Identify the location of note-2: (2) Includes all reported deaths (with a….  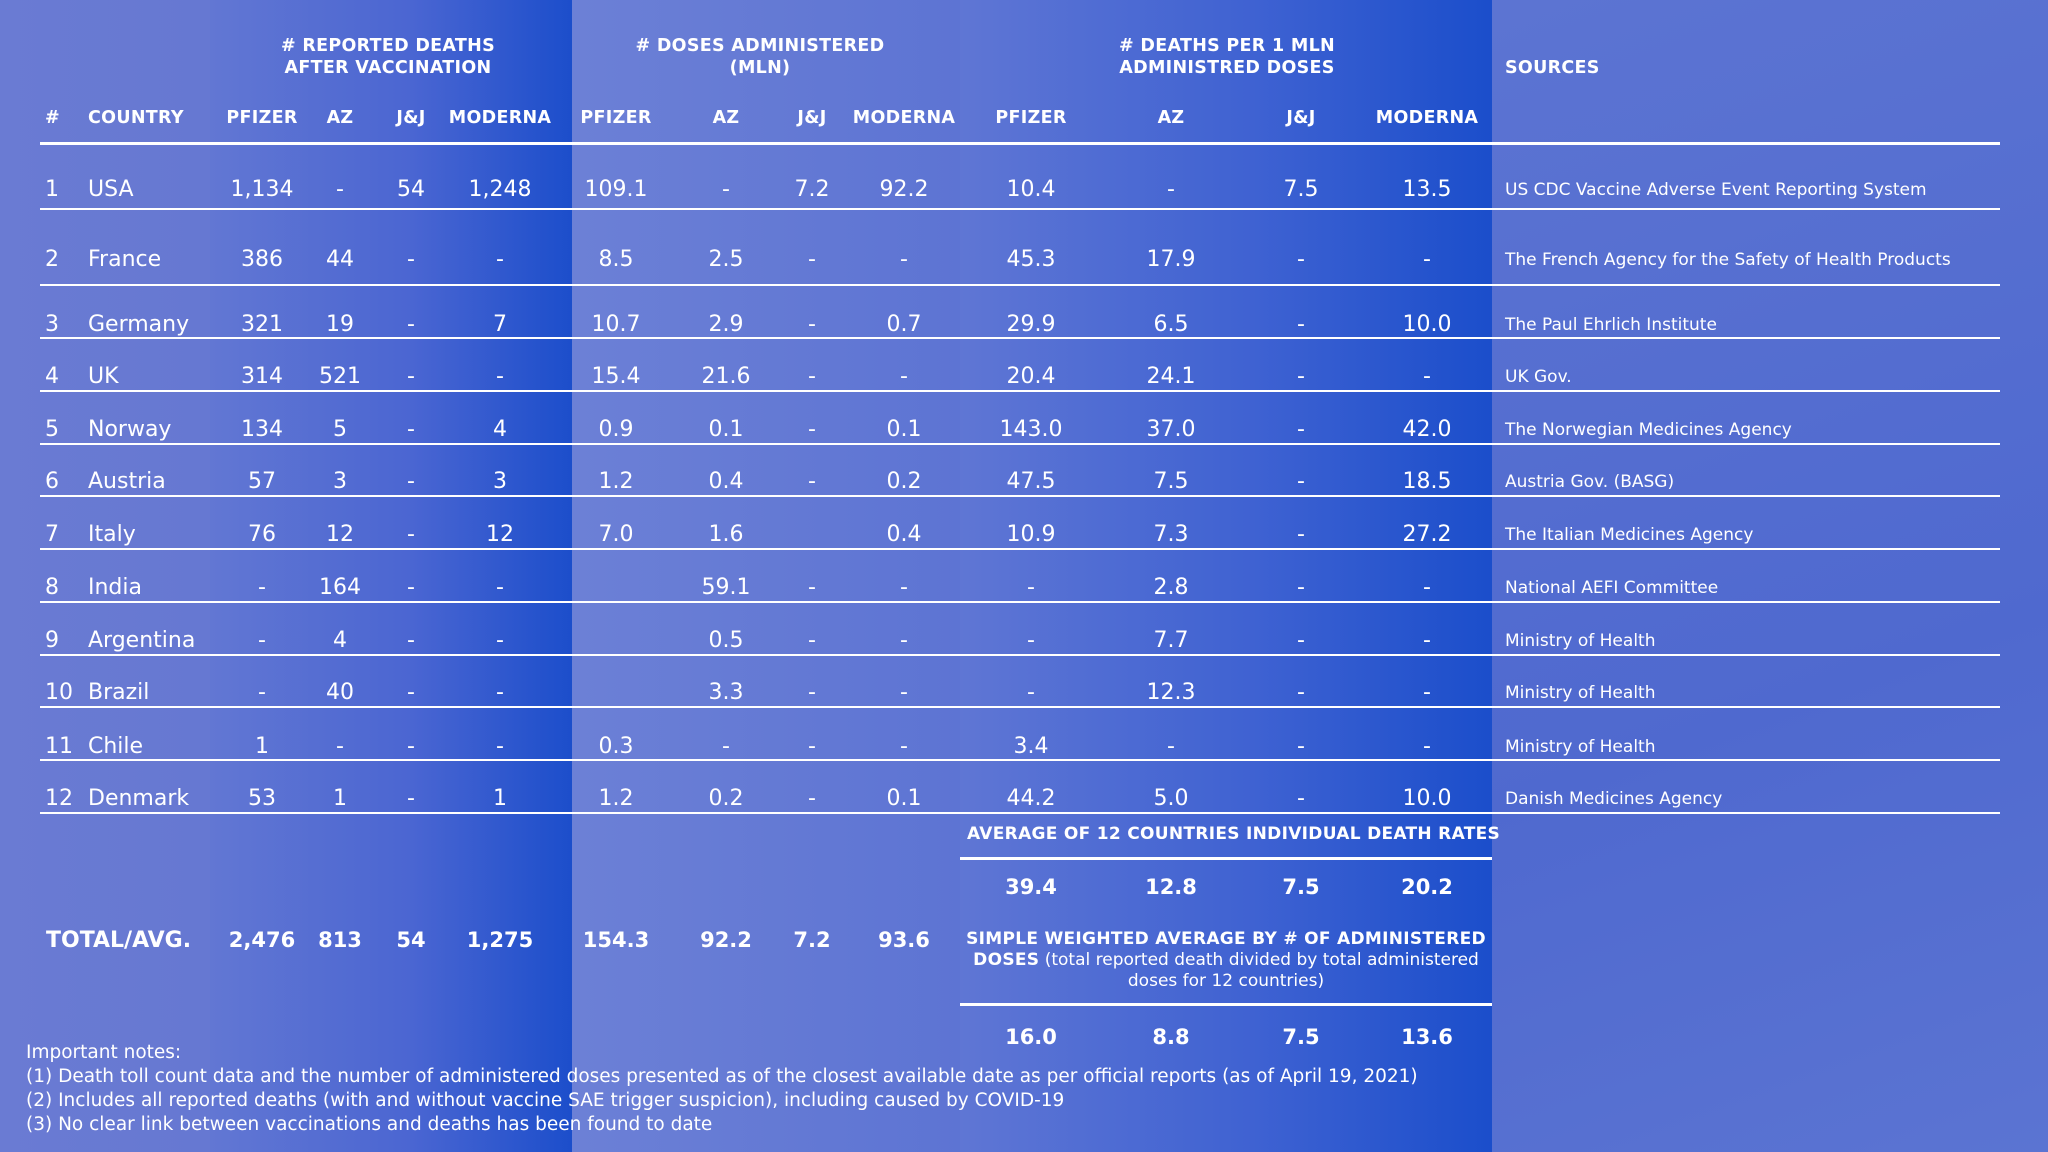
(545, 1100).